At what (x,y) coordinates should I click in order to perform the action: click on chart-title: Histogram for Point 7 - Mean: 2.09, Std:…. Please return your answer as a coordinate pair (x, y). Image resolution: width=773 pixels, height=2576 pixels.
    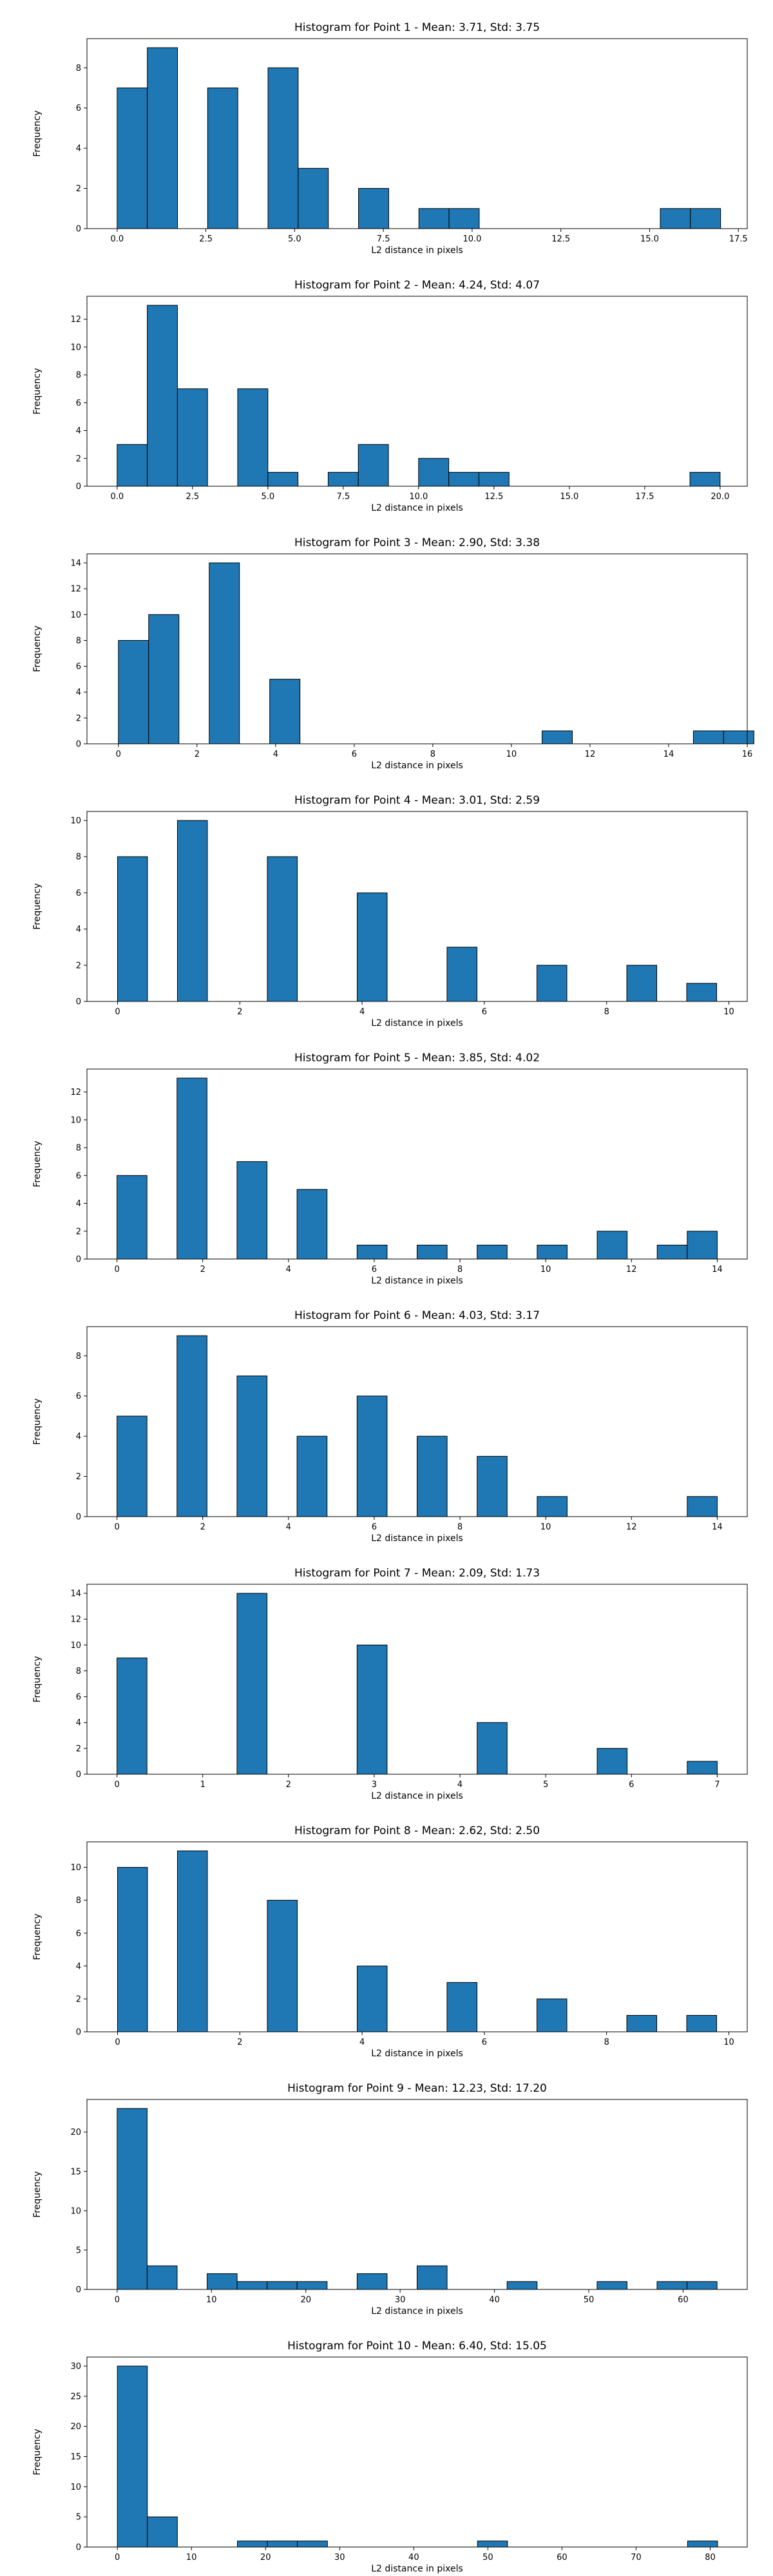
    Looking at the image, I should click on (417, 1574).